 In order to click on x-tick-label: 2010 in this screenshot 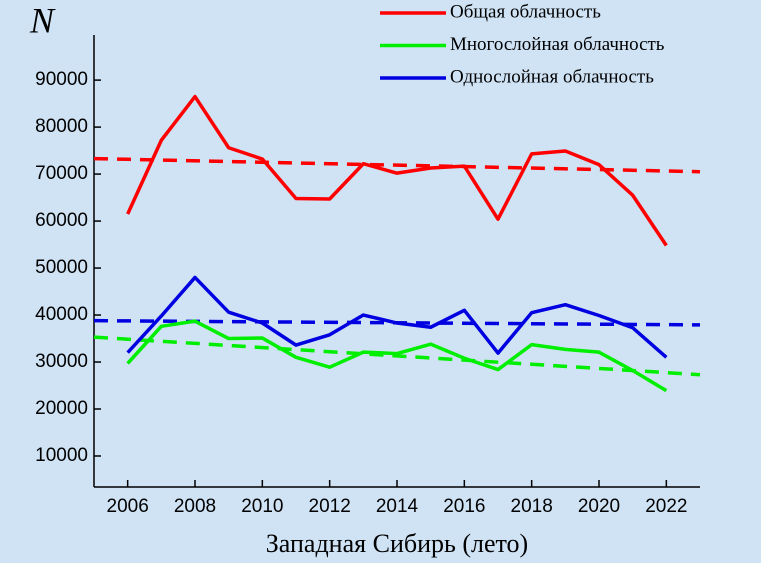, I will do `click(262, 506)`.